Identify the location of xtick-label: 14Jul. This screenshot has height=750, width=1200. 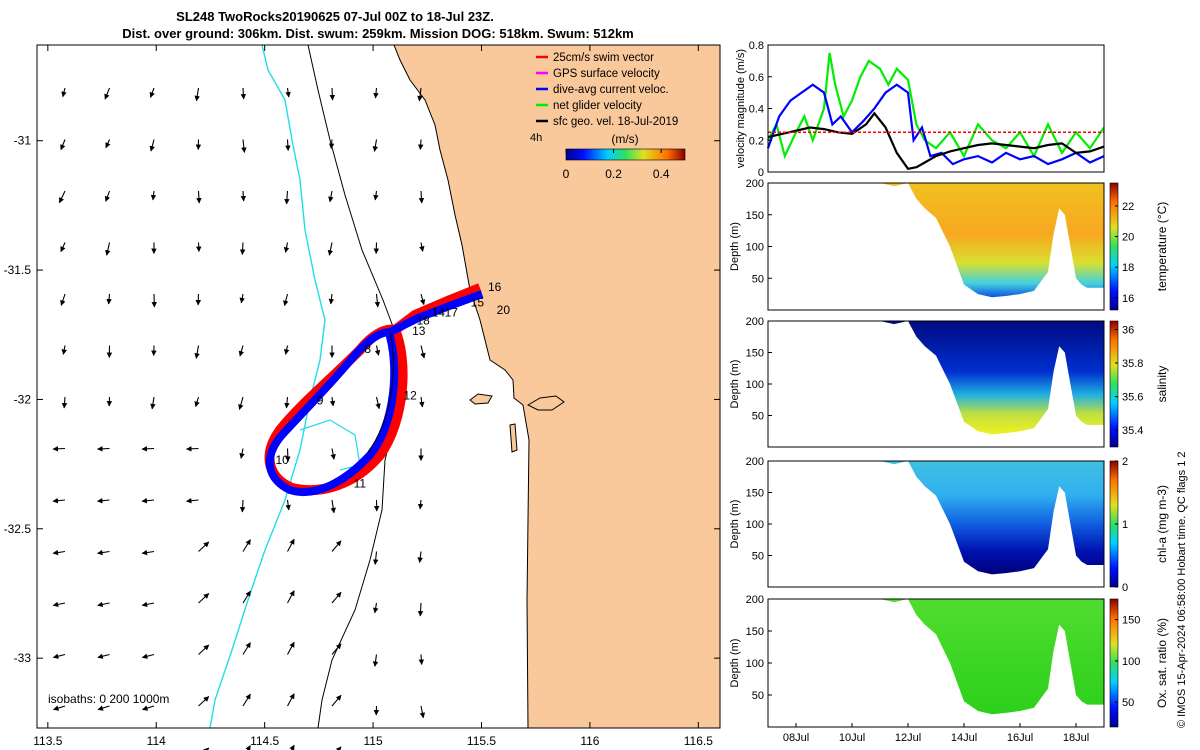
(964, 738).